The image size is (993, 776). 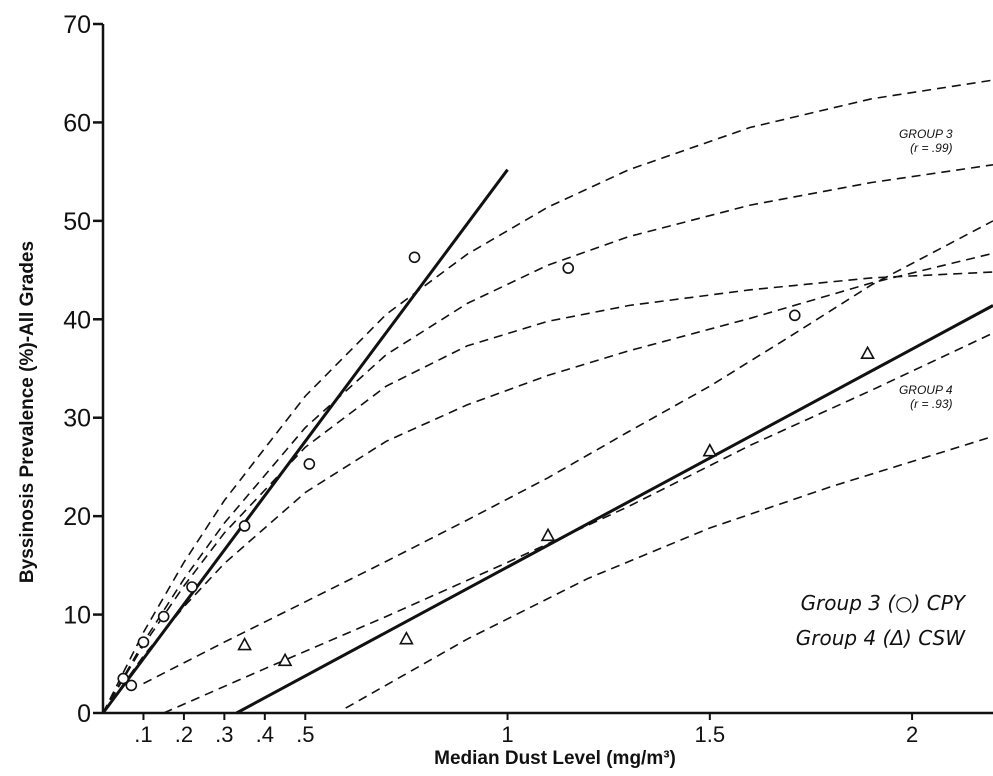 I want to click on y-axis-title: Byssinosis Prevalence (%)-All Grades, so click(x=27, y=412).